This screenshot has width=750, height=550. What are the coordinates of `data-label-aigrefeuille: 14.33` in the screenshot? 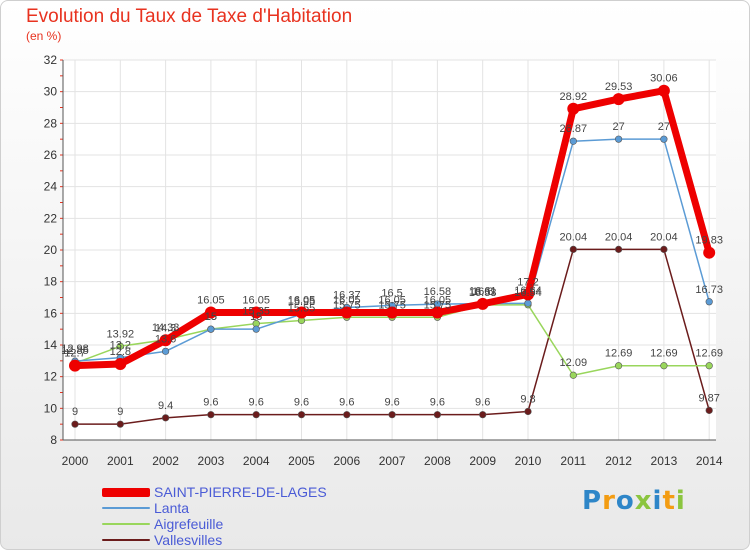 It's located at (166, 328).